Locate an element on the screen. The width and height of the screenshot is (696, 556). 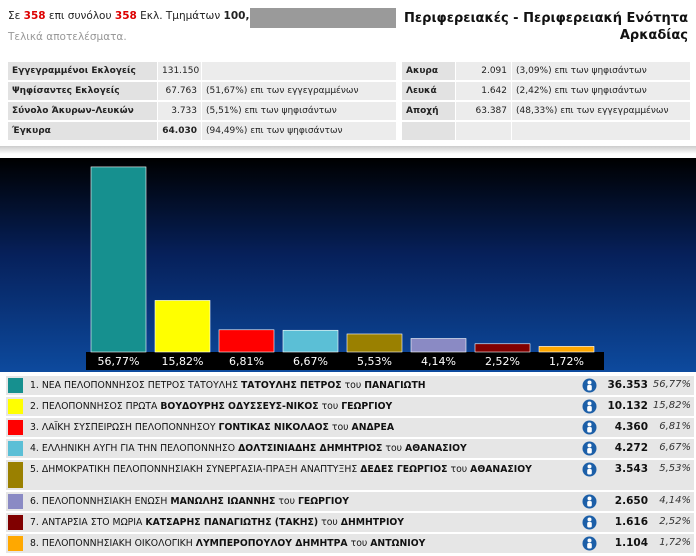
rank: 2. is located at coordinates (34, 406).